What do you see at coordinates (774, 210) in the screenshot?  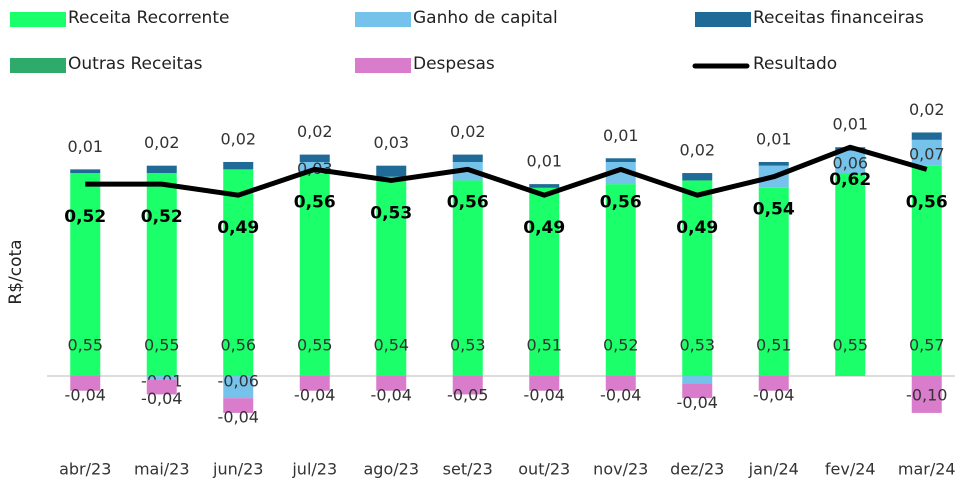 I see `line-label: 0,54` at bounding box center [774, 210].